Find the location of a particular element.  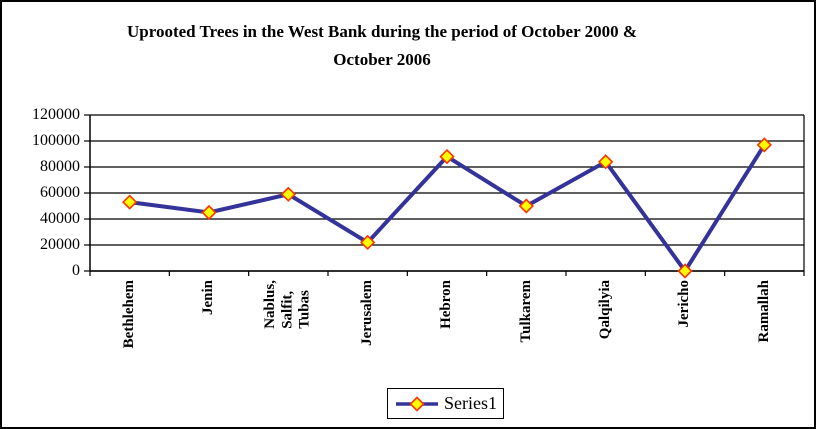

x-axis-category-label-text: Tulkarem is located at coordinates (525, 311).